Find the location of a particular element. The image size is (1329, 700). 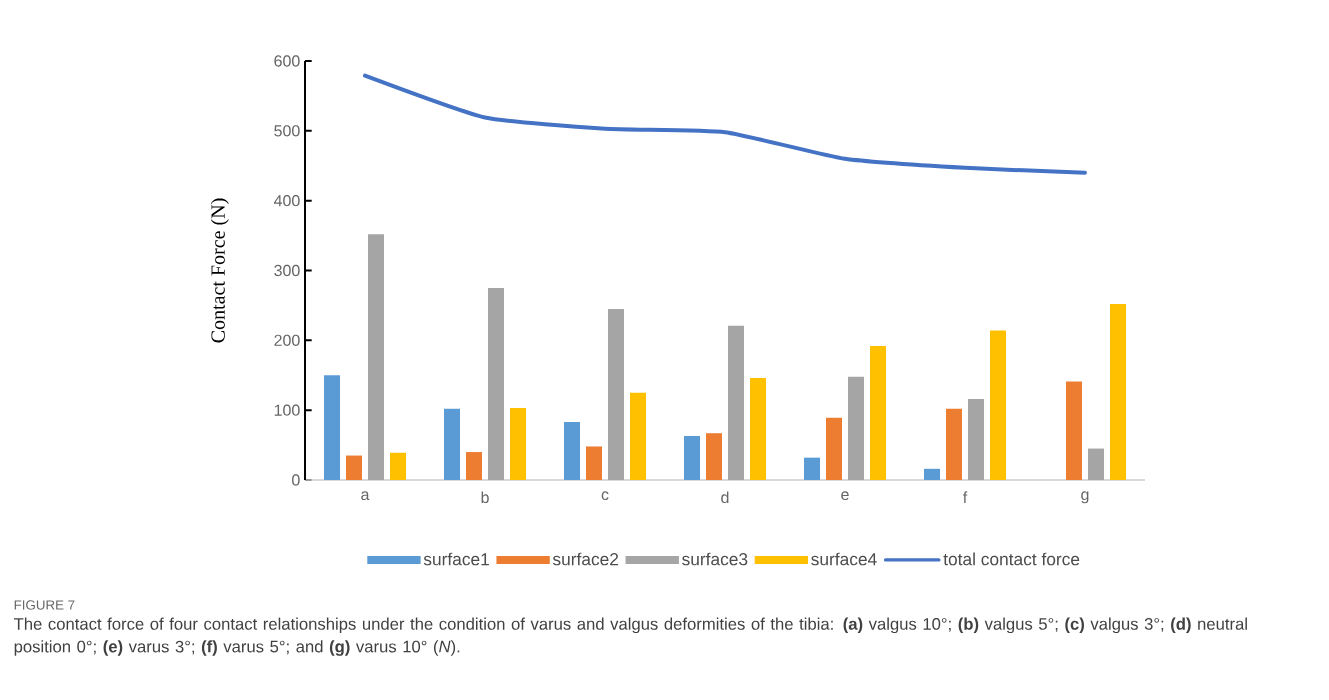

x-tick-label: b is located at coordinates (485, 497).